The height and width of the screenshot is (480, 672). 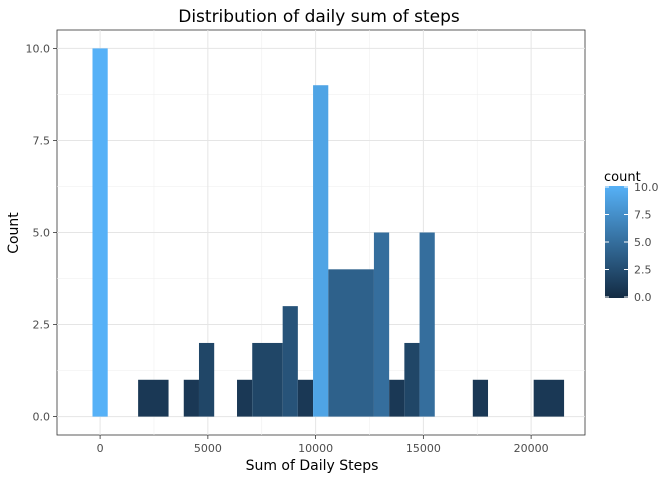 What do you see at coordinates (643, 297) in the screenshot?
I see `legend-tick-label: 0.0` at bounding box center [643, 297].